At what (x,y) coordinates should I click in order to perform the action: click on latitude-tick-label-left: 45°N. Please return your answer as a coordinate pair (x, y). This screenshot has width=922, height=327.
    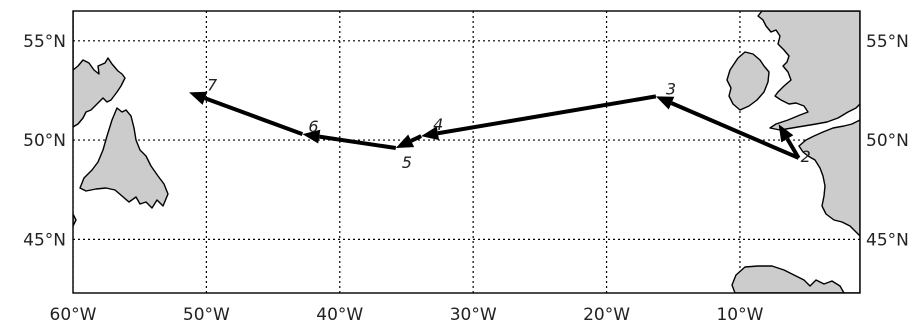
    Looking at the image, I should click on (44, 240).